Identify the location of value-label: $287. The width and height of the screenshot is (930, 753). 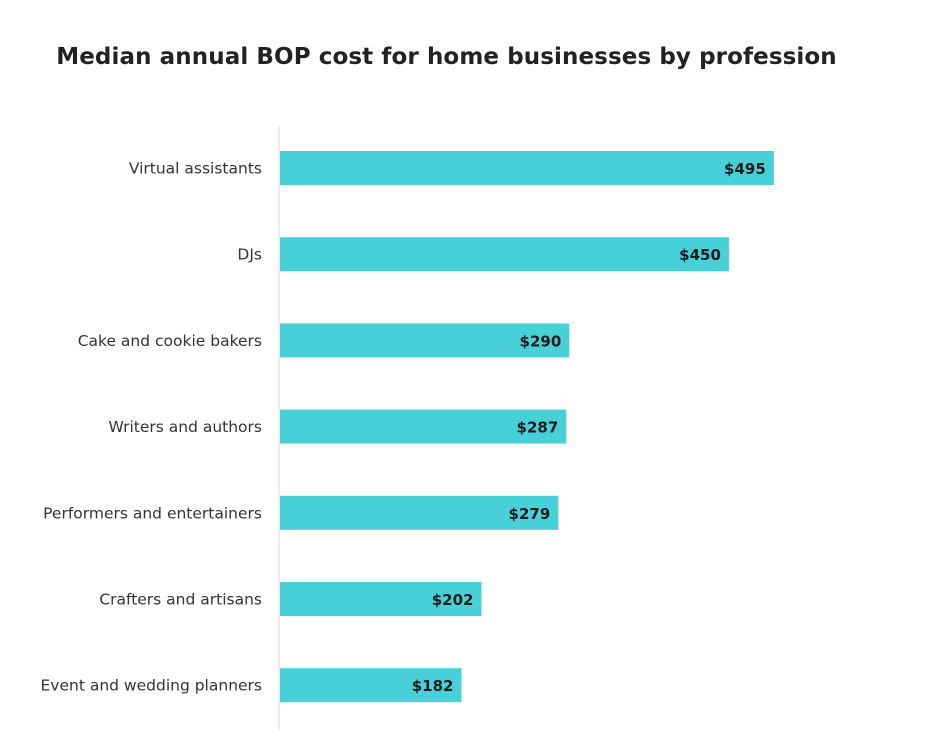
(538, 428).